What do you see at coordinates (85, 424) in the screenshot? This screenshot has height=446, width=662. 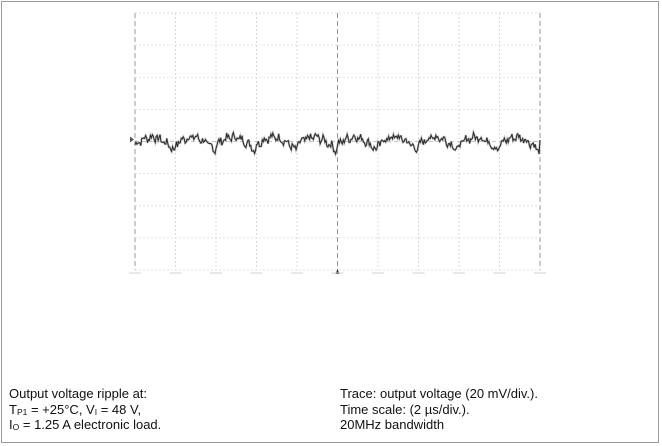 I see `caption-left-line3: IO = 1.25 A electronic load.` at bounding box center [85, 424].